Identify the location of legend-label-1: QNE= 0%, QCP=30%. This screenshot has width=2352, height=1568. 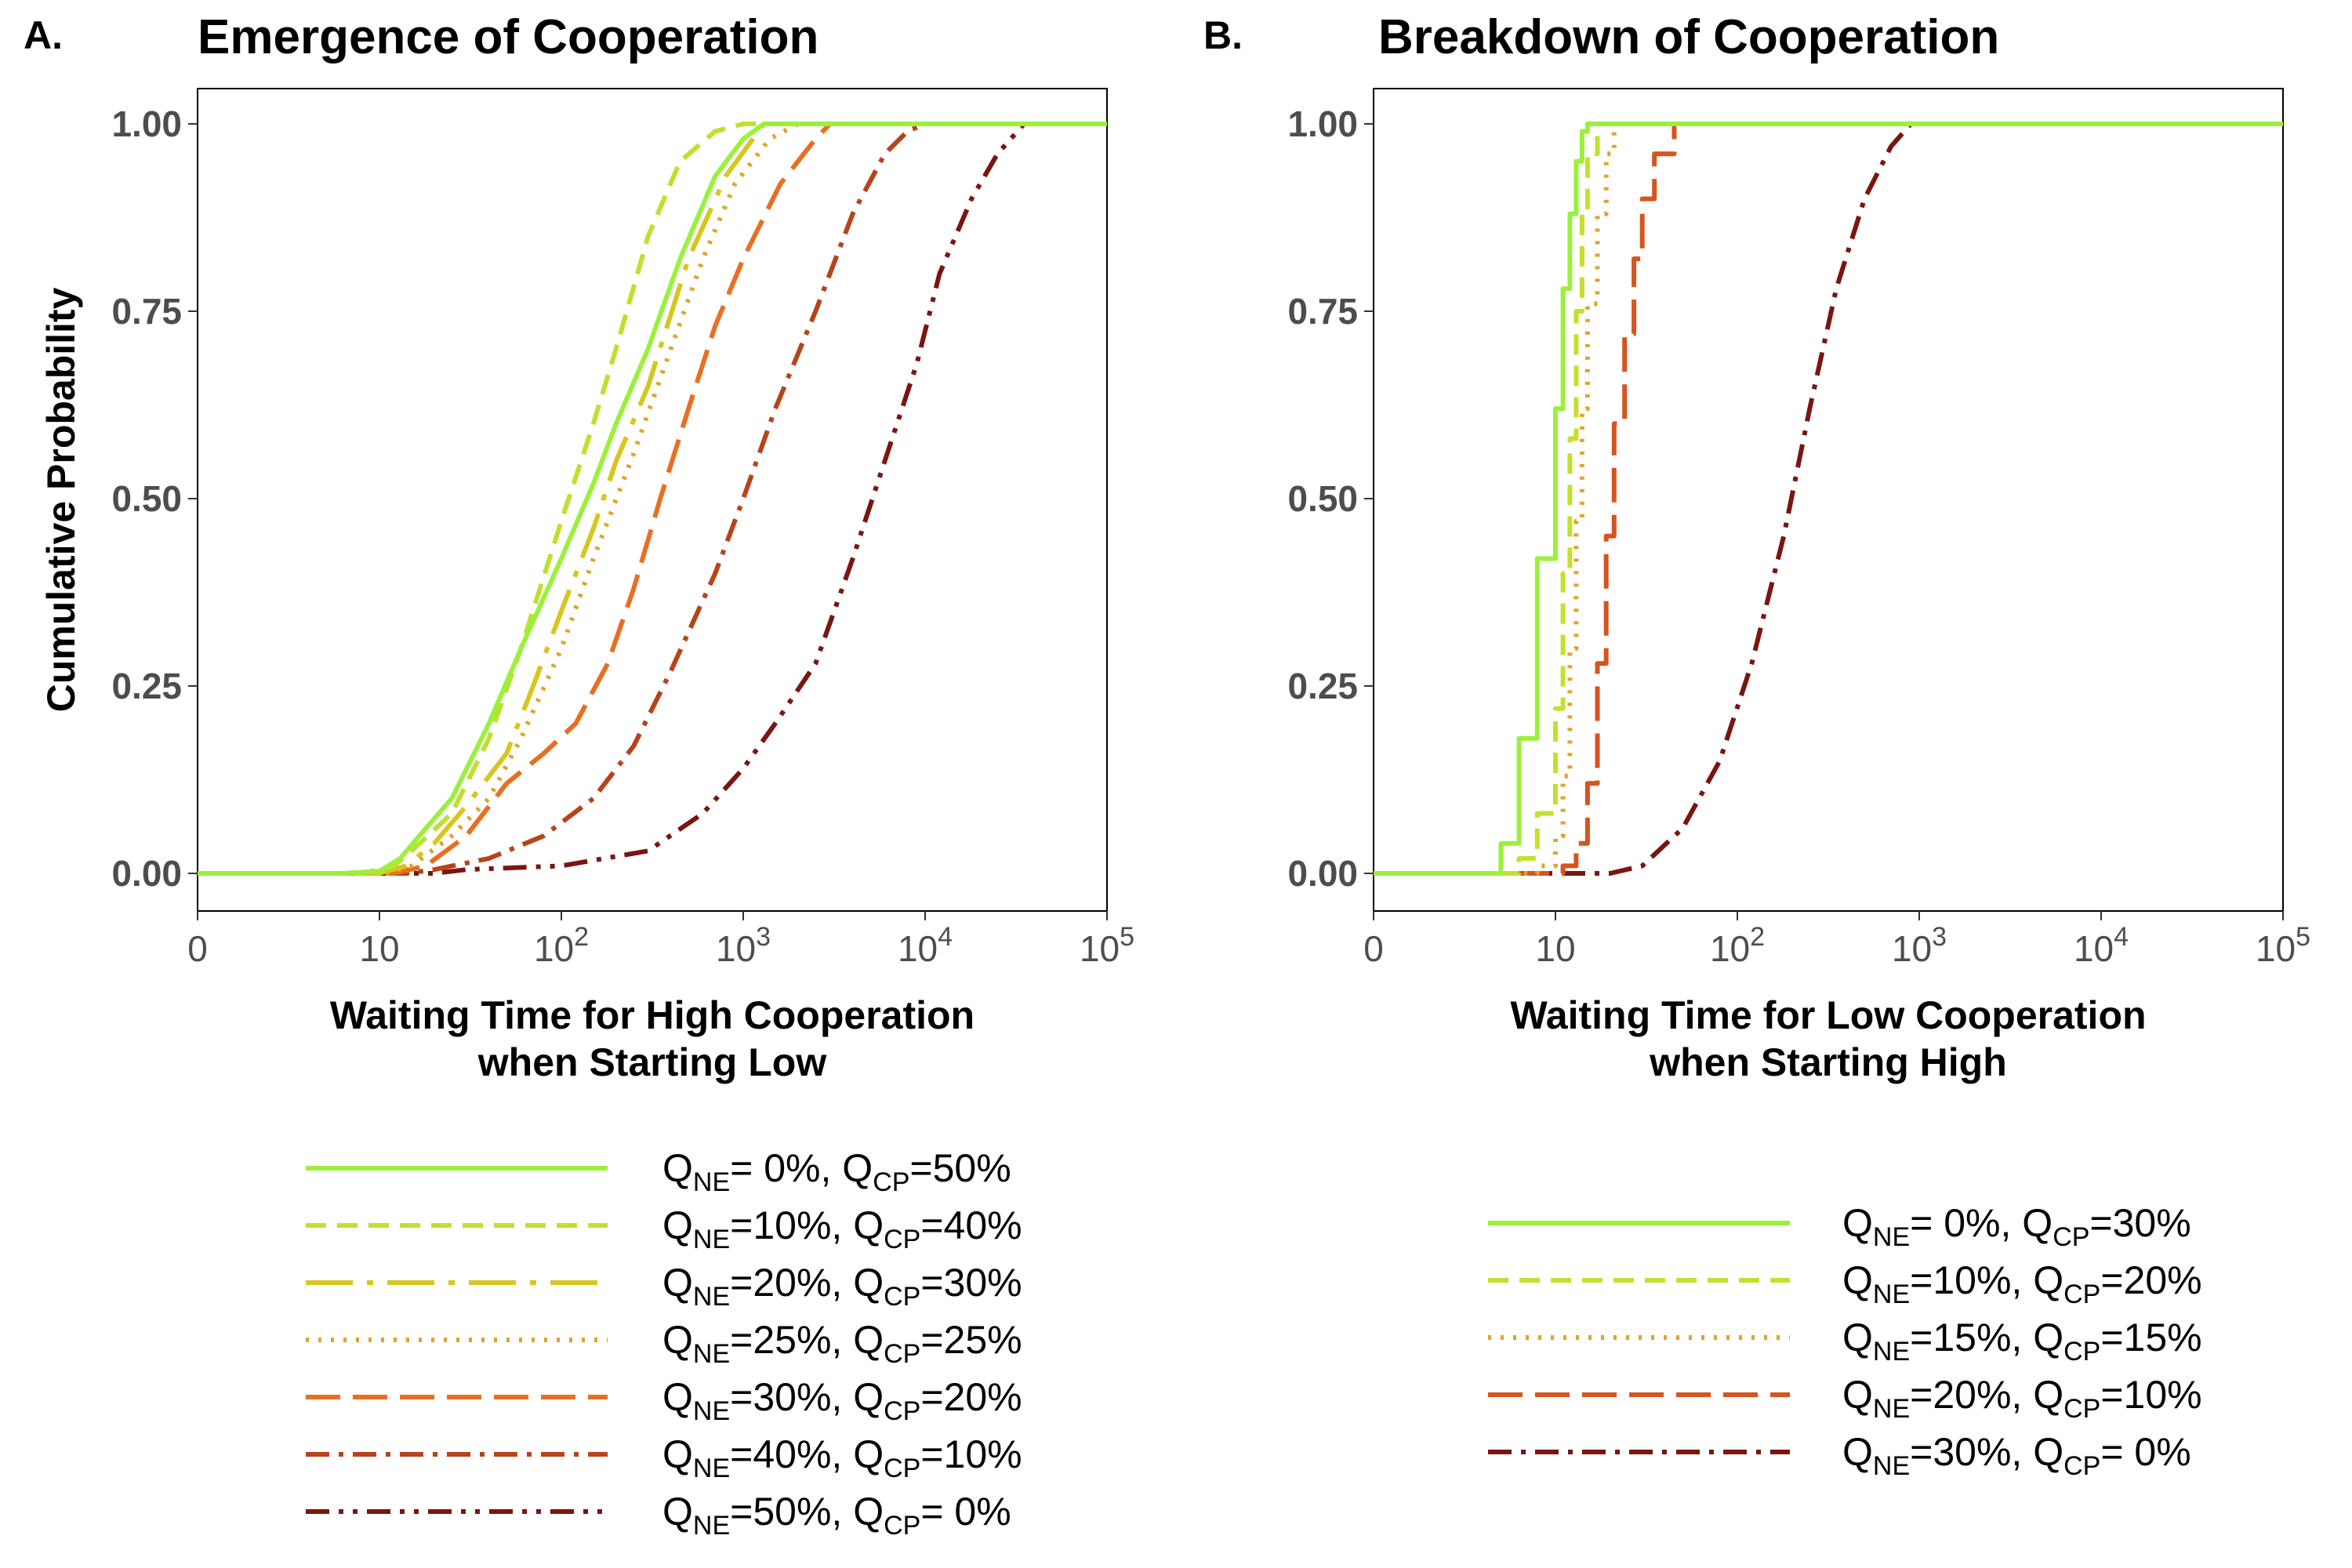
(2016, 1226).